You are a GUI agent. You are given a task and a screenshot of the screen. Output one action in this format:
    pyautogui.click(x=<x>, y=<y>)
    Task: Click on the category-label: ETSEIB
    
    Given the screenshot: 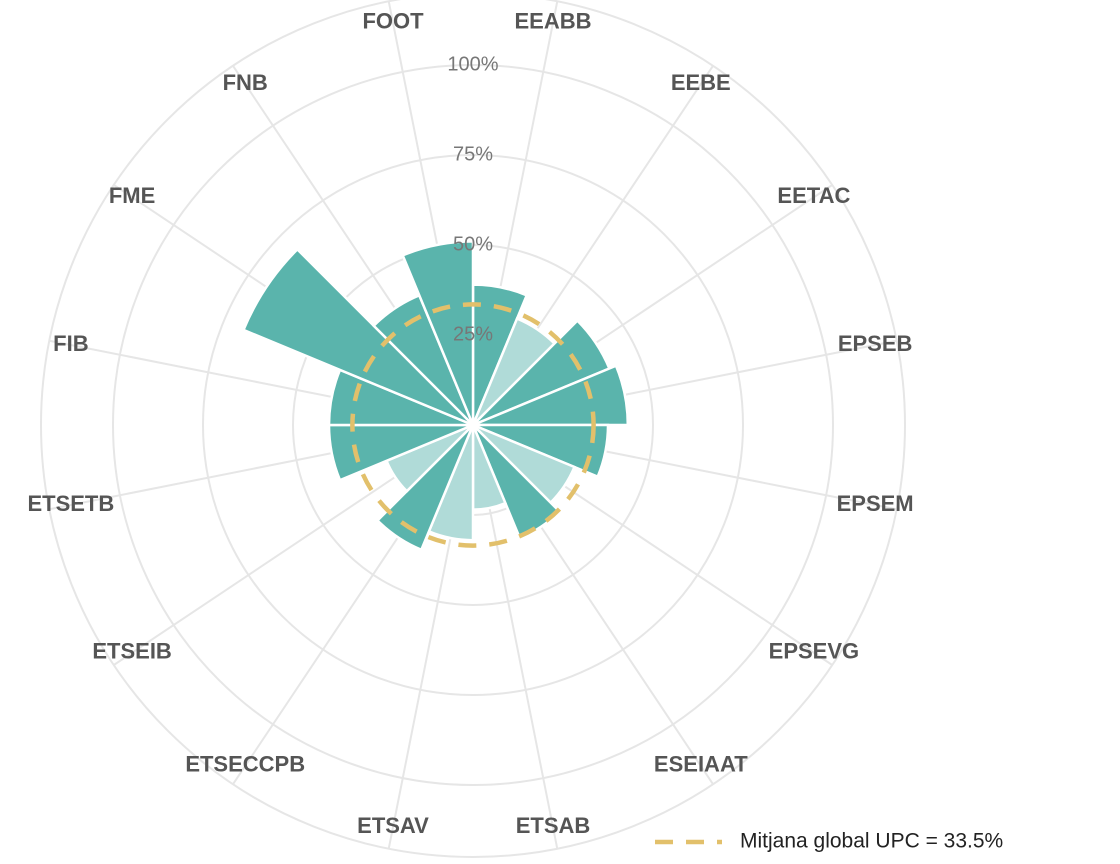 What is the action you would take?
    pyautogui.click(x=131, y=651)
    